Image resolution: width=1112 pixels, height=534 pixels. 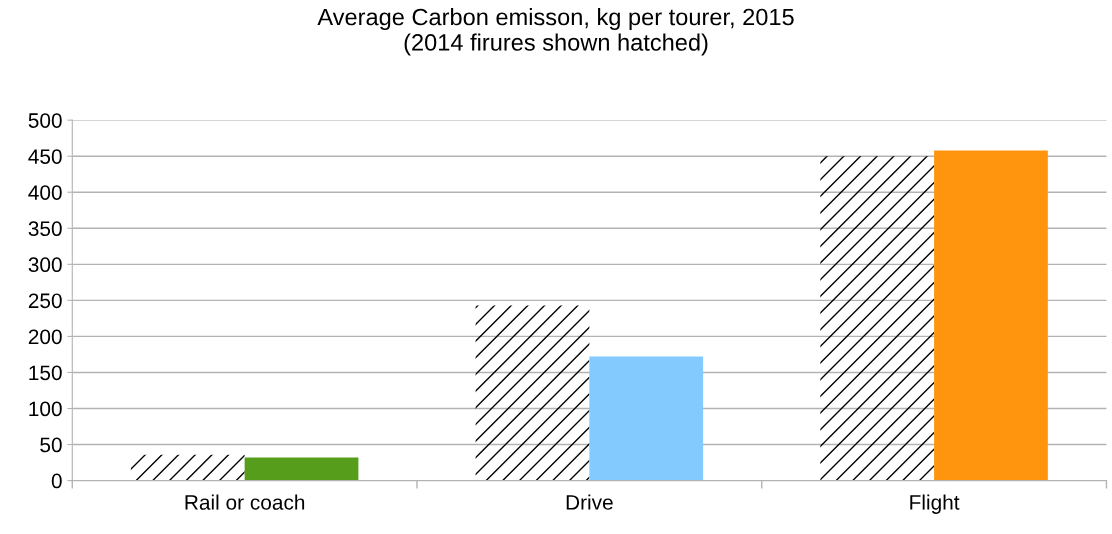 I want to click on x-tick-label: Drive, so click(x=589, y=502).